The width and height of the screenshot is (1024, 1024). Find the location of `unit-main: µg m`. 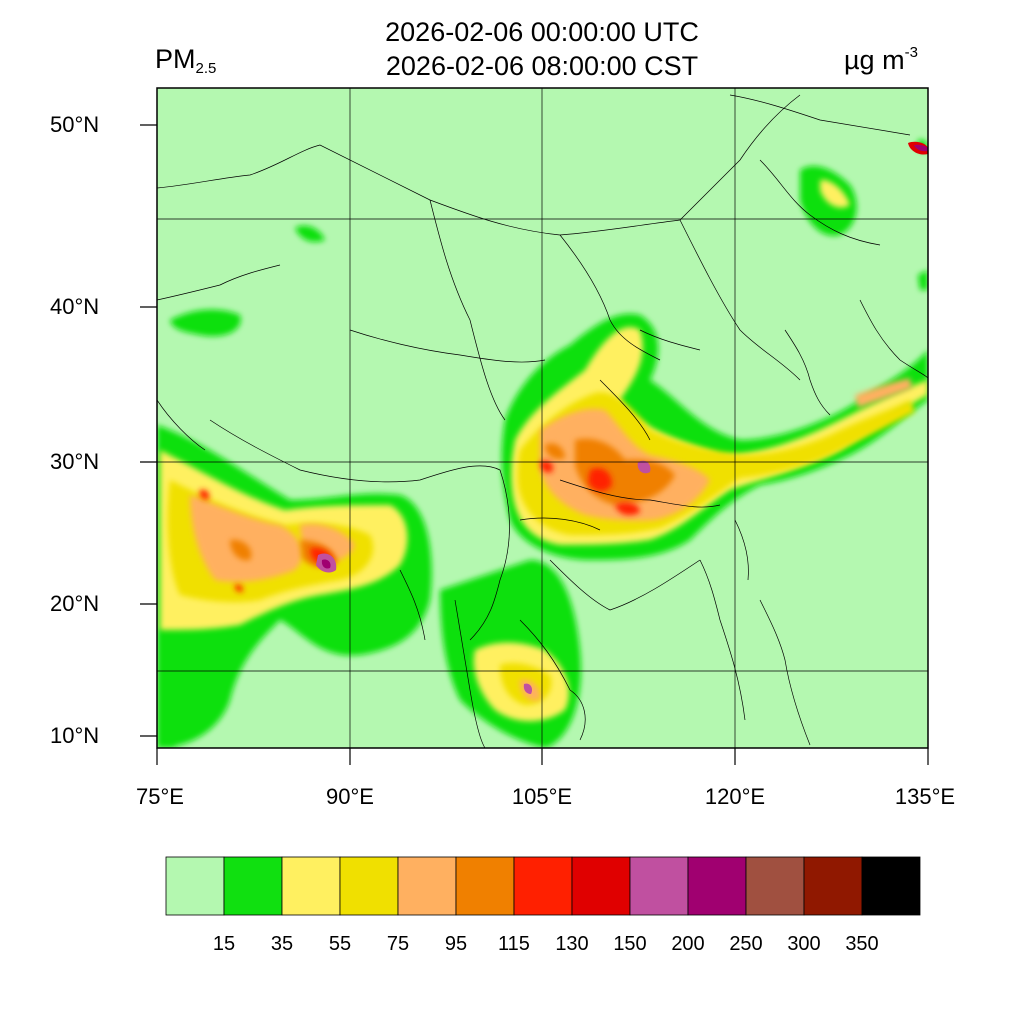

unit-main: µg m is located at coordinates (874, 60).